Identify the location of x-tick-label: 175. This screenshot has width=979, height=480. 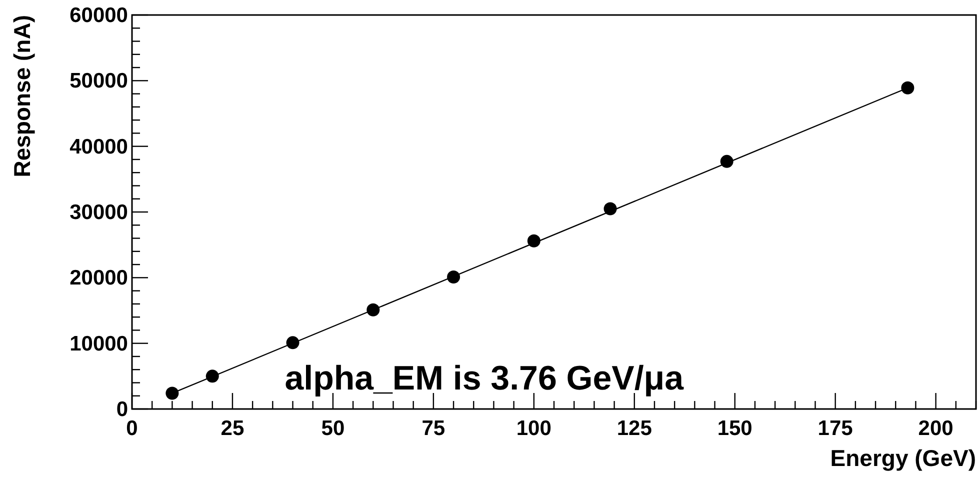
(836, 428).